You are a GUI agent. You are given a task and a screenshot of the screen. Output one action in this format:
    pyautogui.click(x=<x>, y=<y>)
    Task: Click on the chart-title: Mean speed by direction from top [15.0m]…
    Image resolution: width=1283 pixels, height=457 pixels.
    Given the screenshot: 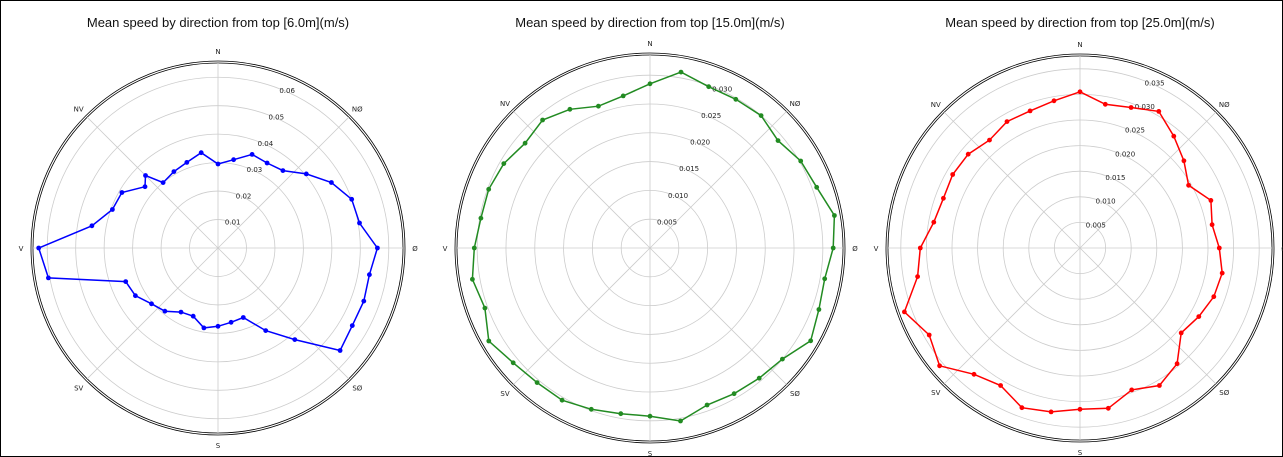 What is the action you would take?
    pyautogui.click(x=650, y=22)
    